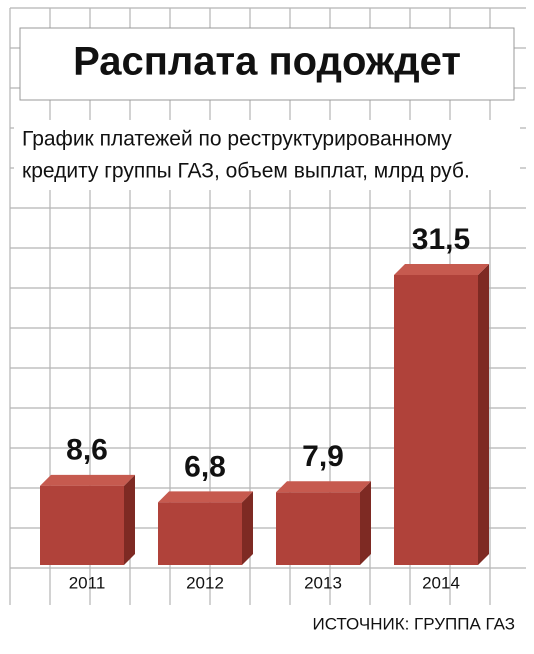 The image size is (534, 654). What do you see at coordinates (413, 623) in the screenshot?
I see `source: ИСТОЧНИК: ГРУППА ГАЗ` at bounding box center [413, 623].